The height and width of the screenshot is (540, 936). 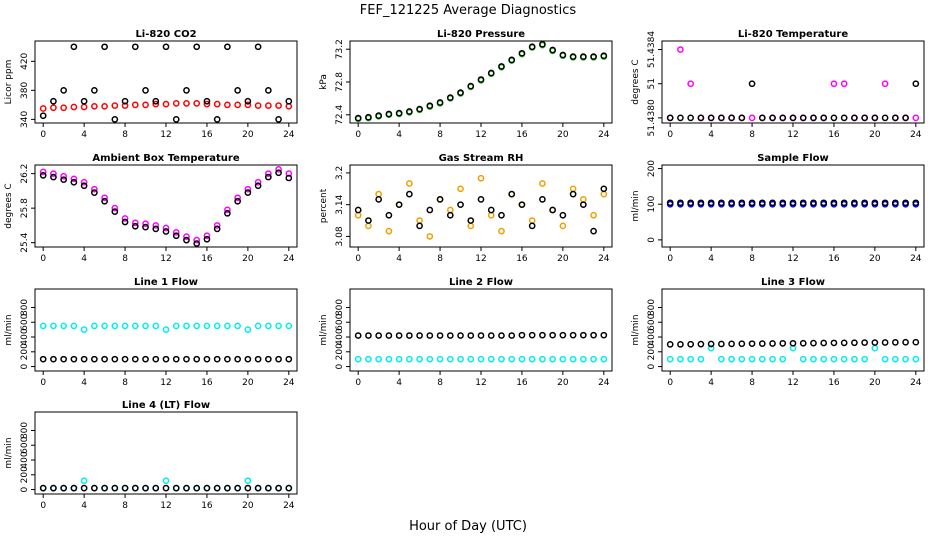 I want to click on panel-title: Line 3 Flow, so click(x=793, y=282).